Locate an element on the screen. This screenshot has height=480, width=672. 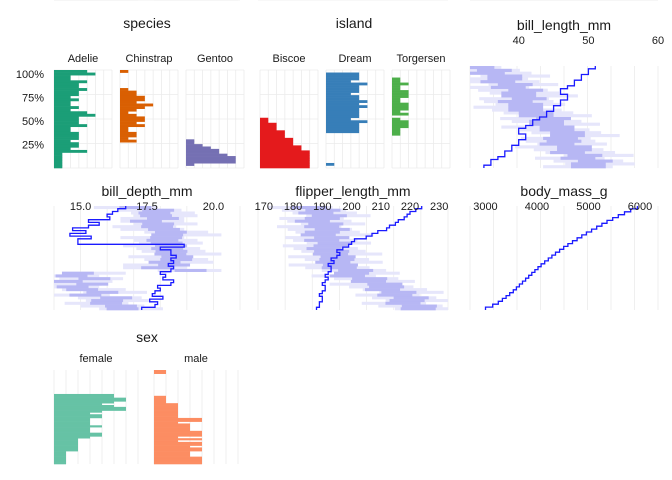
sex-female-strip-label: female is located at coordinates (95, 359).